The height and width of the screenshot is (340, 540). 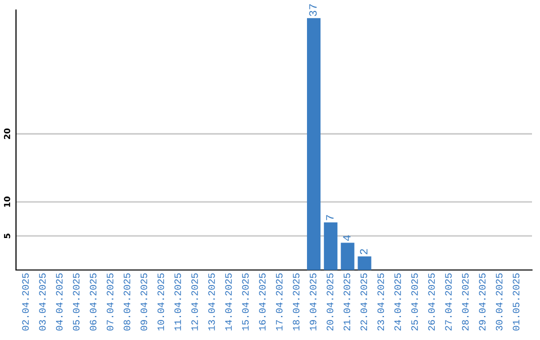 I want to click on x-tick-label: 15.04.2025, so click(x=245, y=301).